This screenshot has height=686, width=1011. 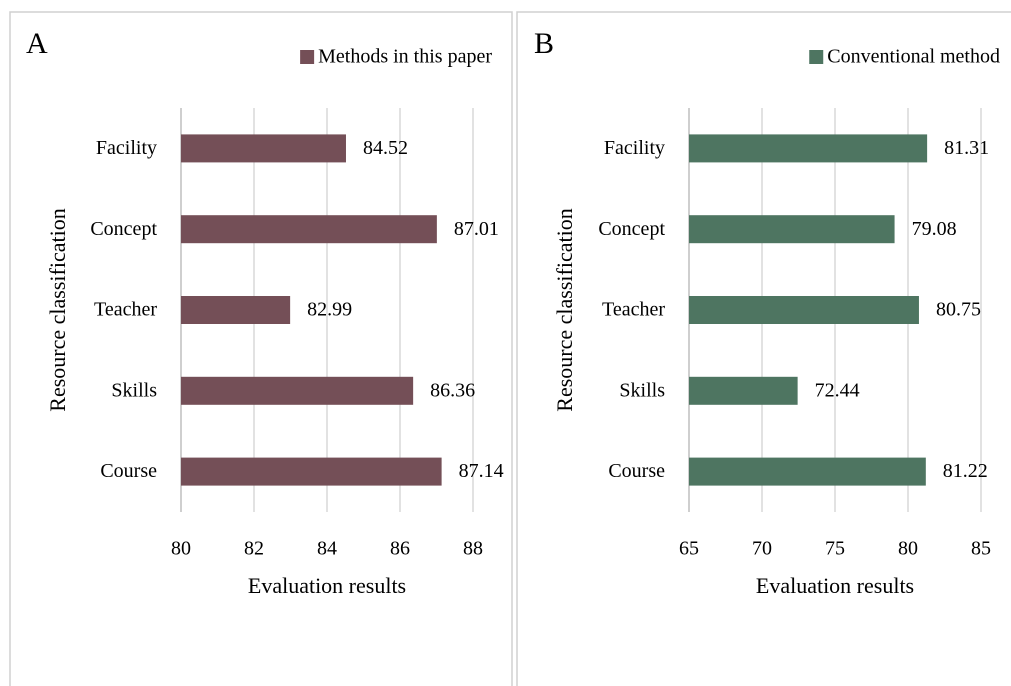 I want to click on legend-label: Conventional method, so click(x=913, y=57).